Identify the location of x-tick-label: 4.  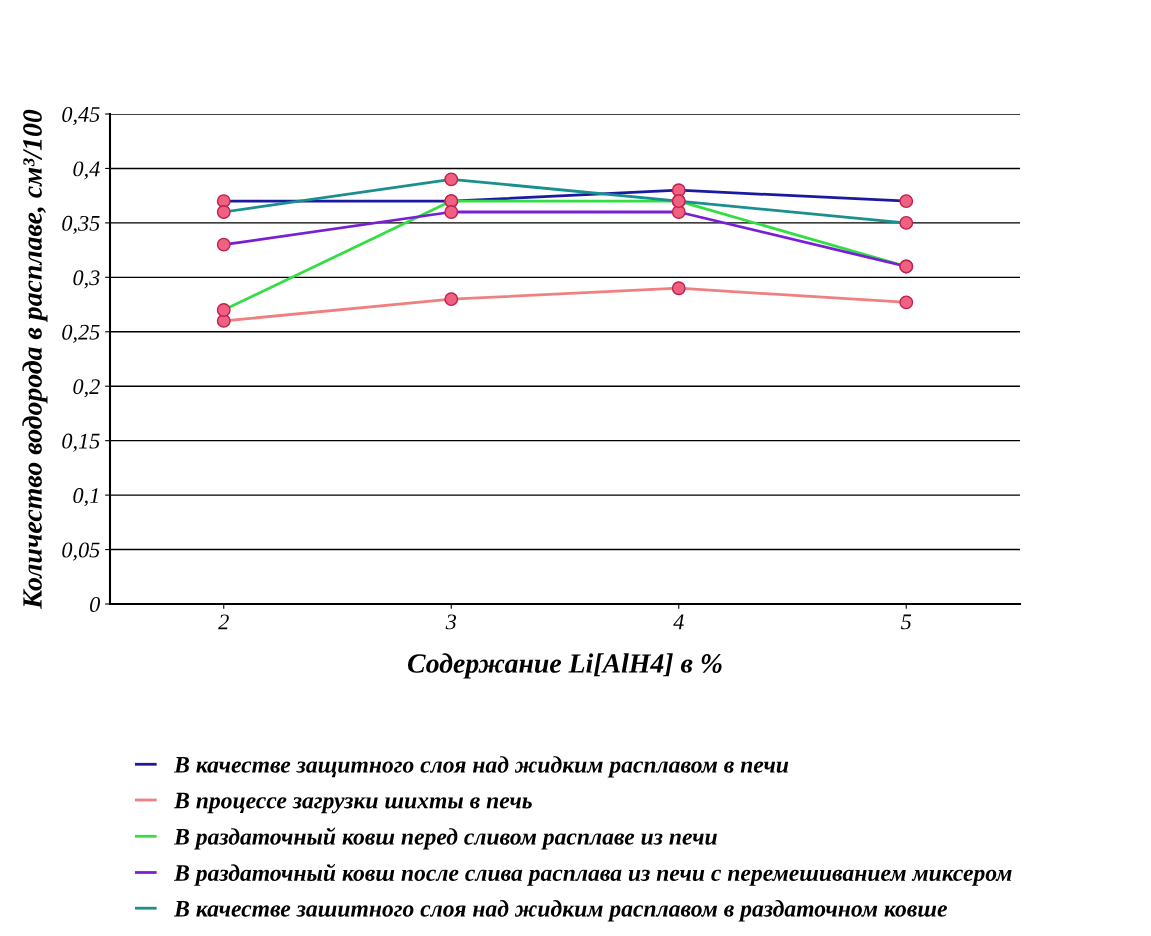
(678, 622).